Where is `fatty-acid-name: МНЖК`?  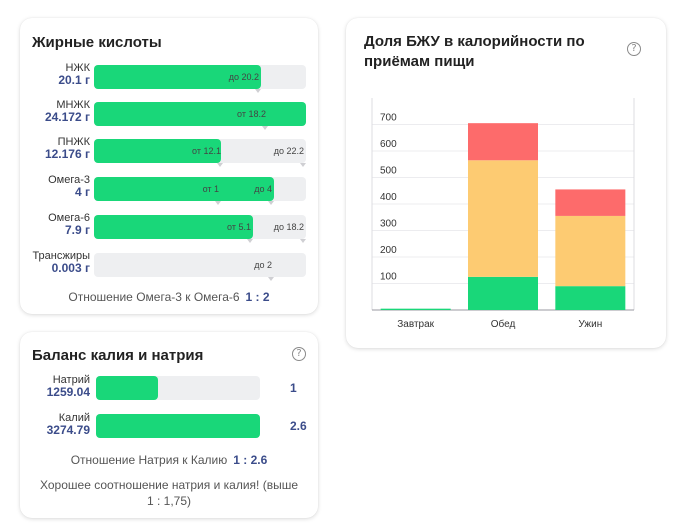 fatty-acid-name: МНЖК is located at coordinates (73, 105).